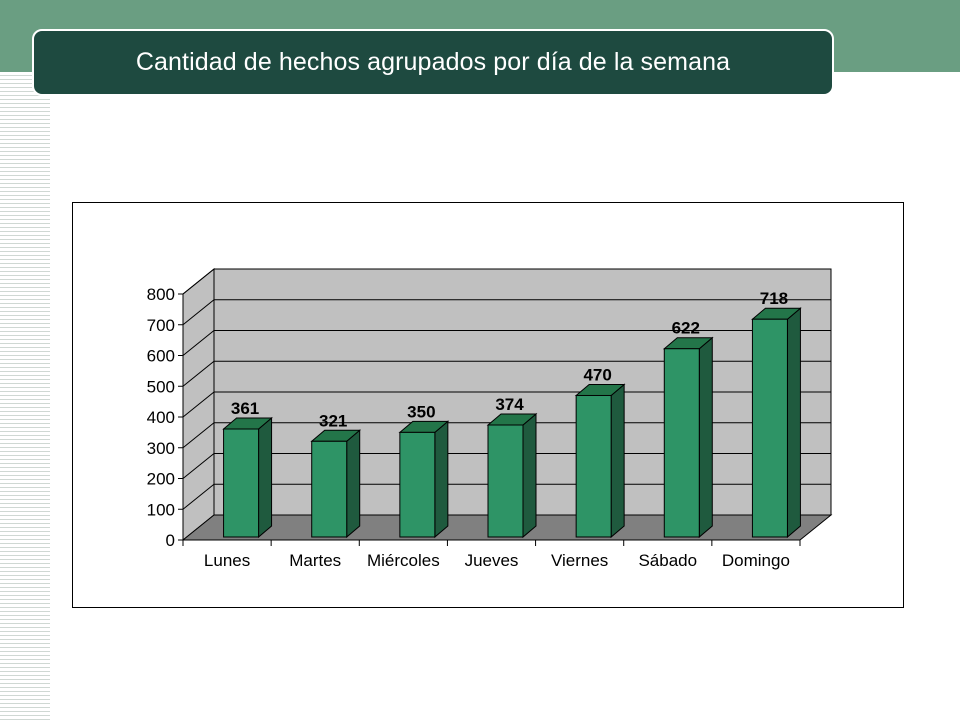  Describe the element at coordinates (161, 448) in the screenshot. I see `y-tick-label: 300` at that location.